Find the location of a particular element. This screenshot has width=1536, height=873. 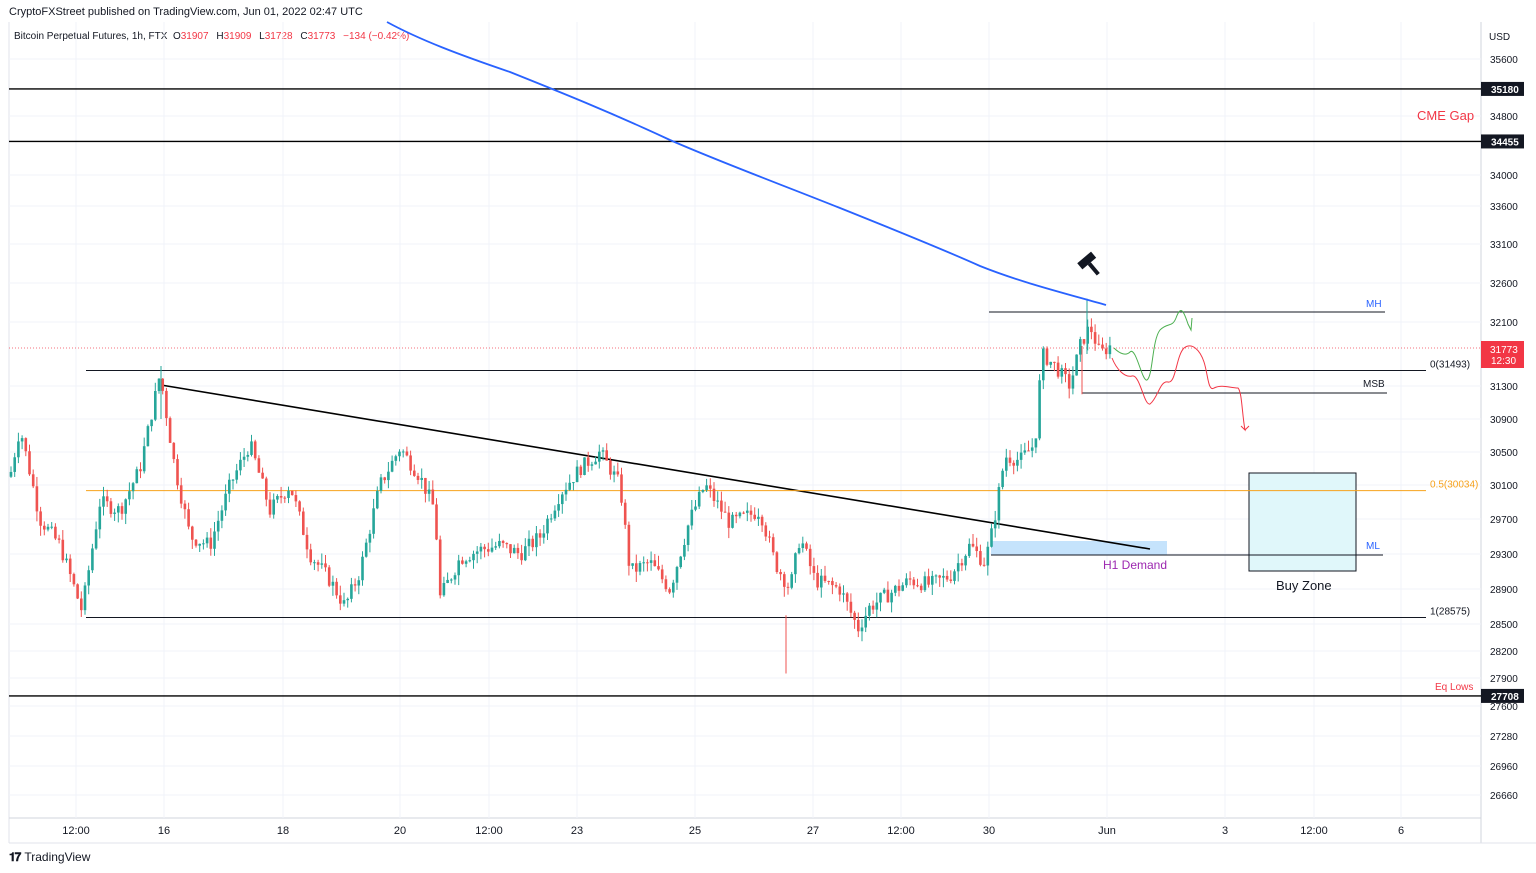

tradingview-brand: 𝟏𝟕 TradingView is located at coordinates (49, 857).